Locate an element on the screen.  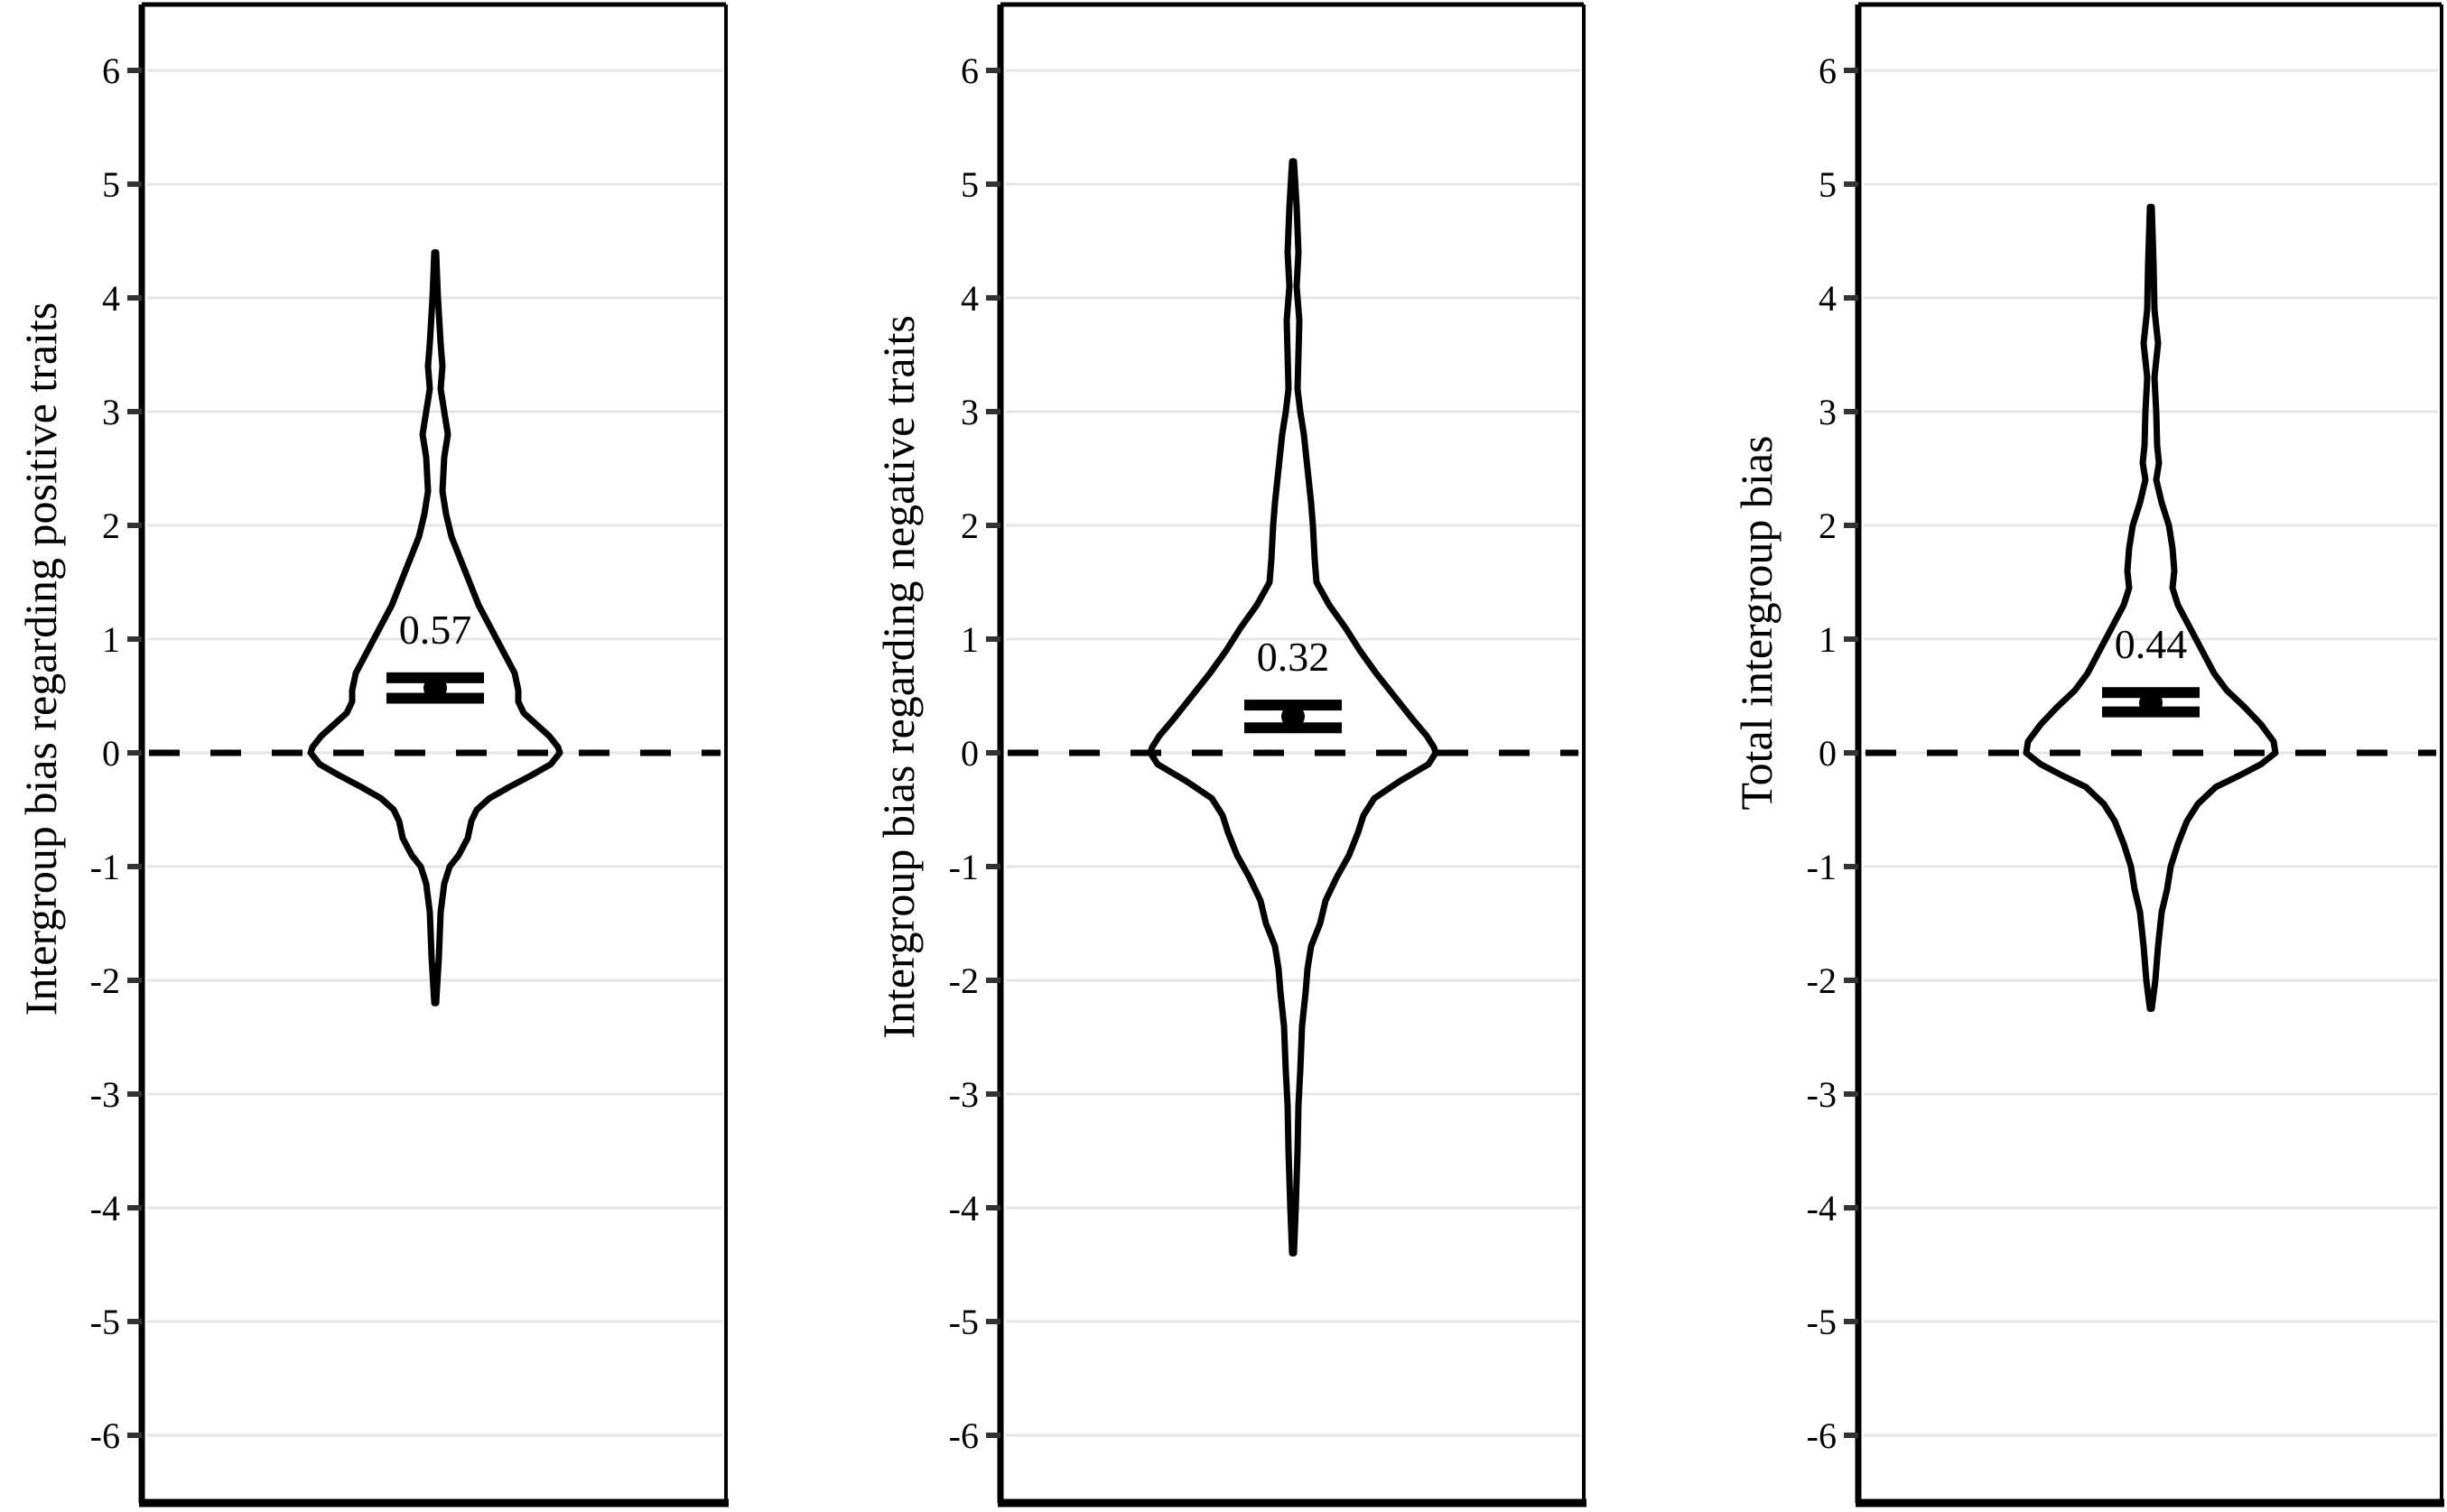
mean-value-label: 0.32 is located at coordinates (1293, 657).